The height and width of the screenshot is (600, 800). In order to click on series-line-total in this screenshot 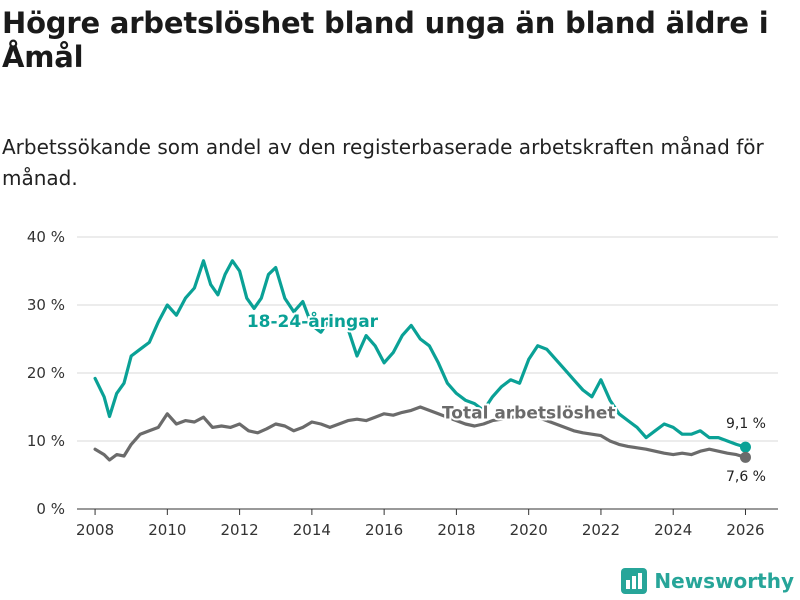, I will do `click(420, 433)`.